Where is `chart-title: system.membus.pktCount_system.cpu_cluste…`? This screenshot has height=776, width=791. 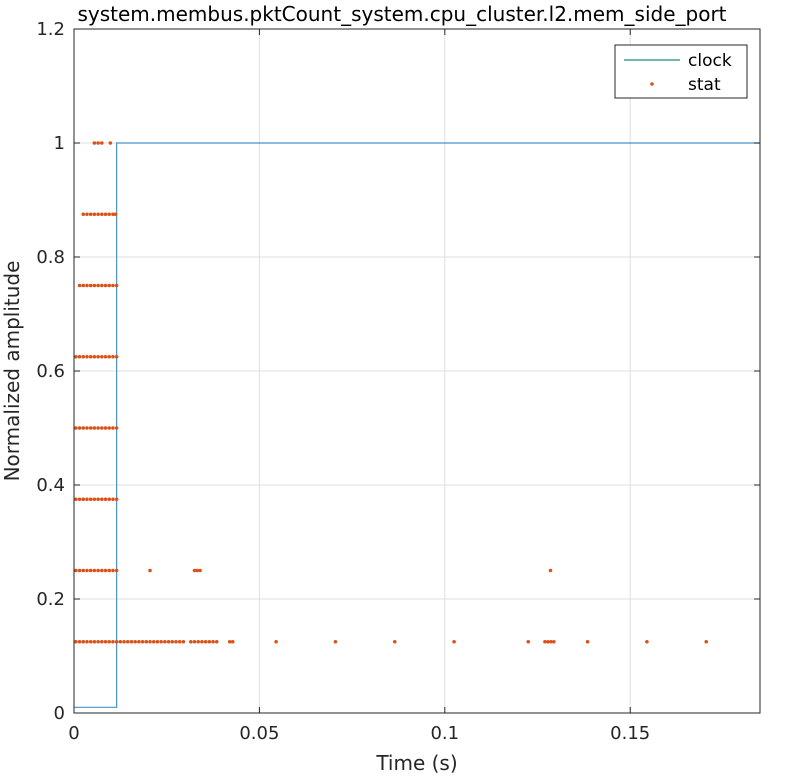 chart-title: system.membus.pktCount_system.cpu_cluste… is located at coordinates (401, 14).